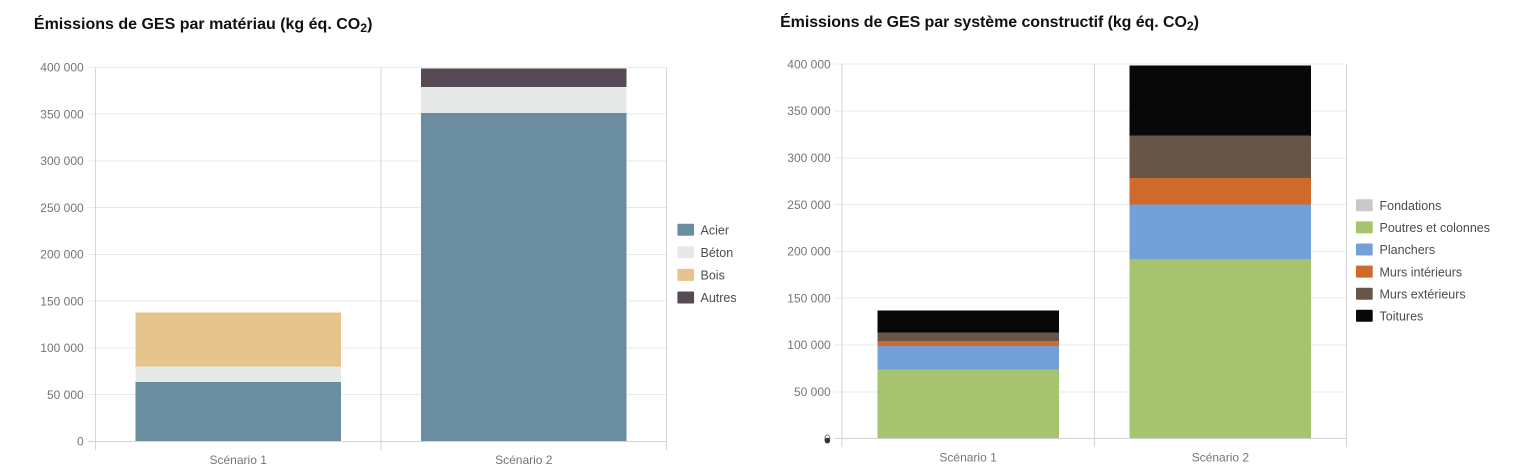  I want to click on svg-text: 0, so click(80, 442).